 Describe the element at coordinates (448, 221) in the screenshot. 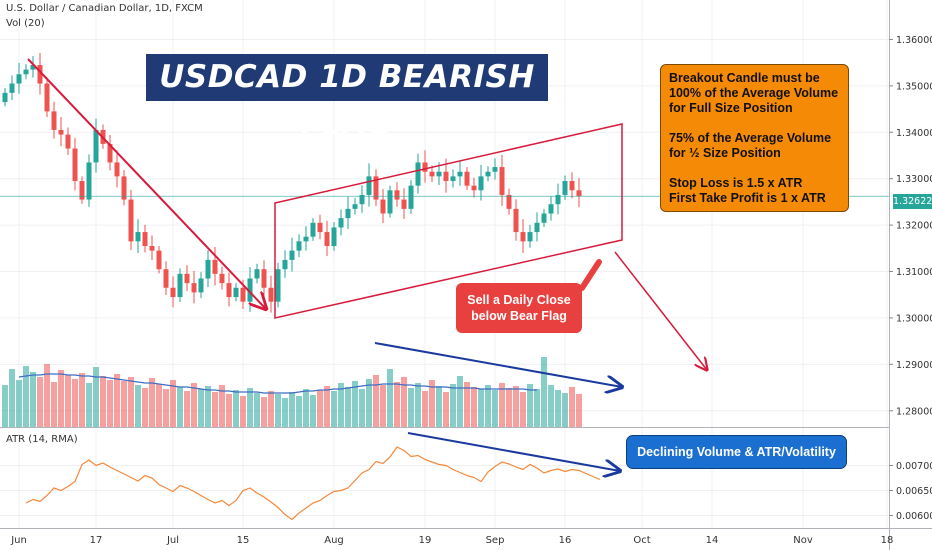

I see `bear-flag-channel` at that location.